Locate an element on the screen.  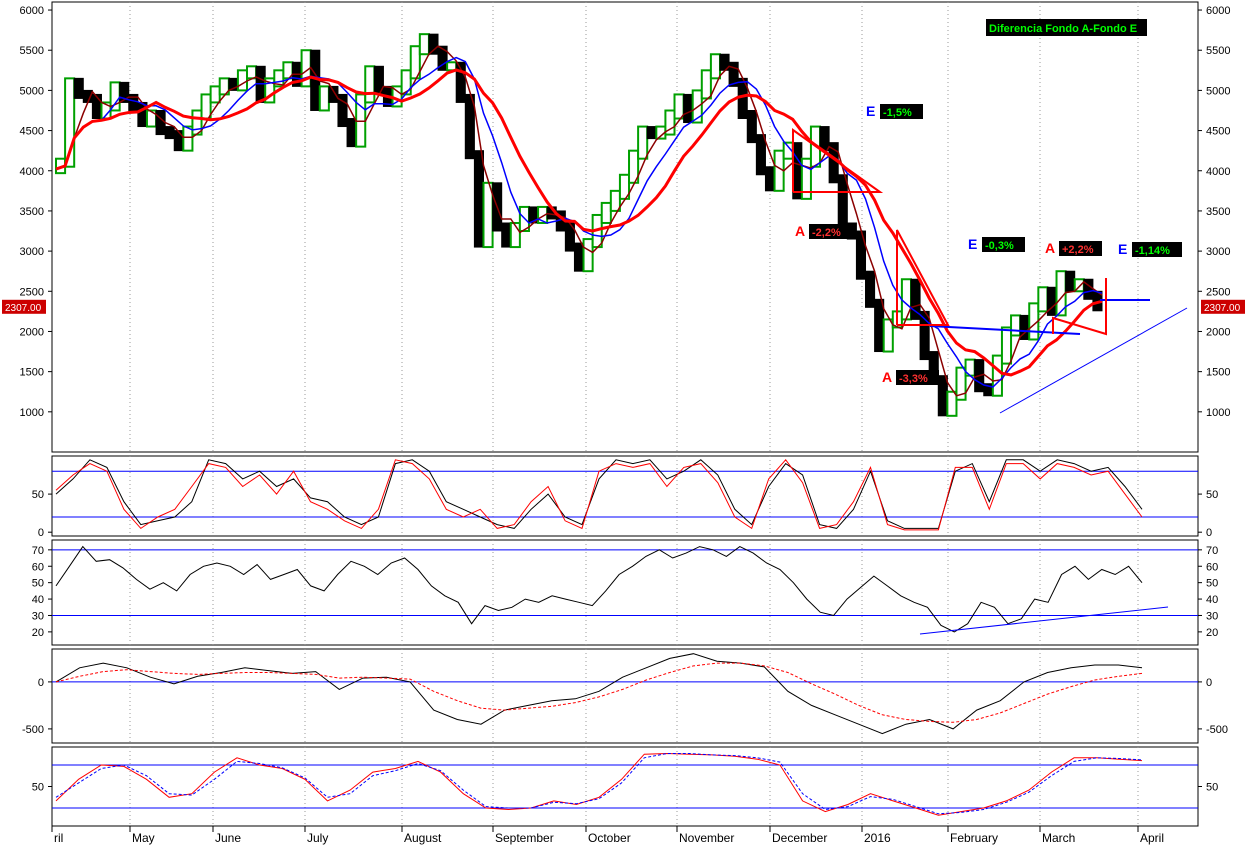
trendline-support is located at coordinates (1093, 360).